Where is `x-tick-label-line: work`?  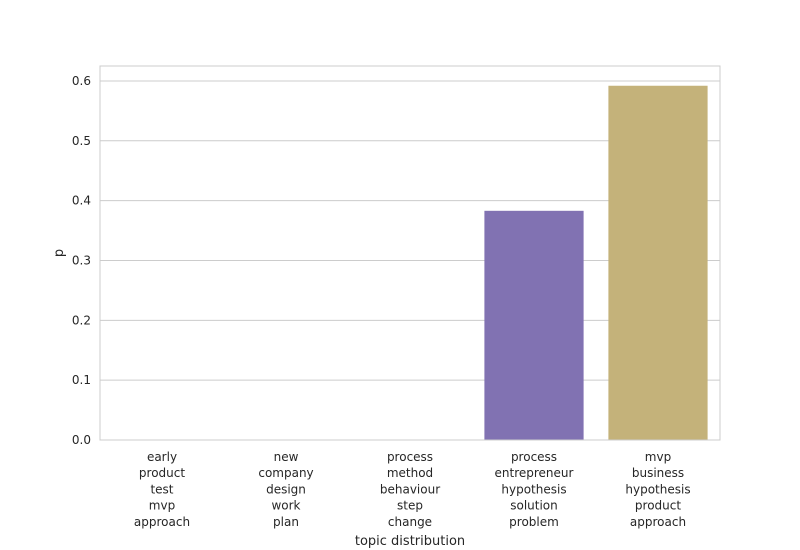
x-tick-label-line: work is located at coordinates (285, 506).